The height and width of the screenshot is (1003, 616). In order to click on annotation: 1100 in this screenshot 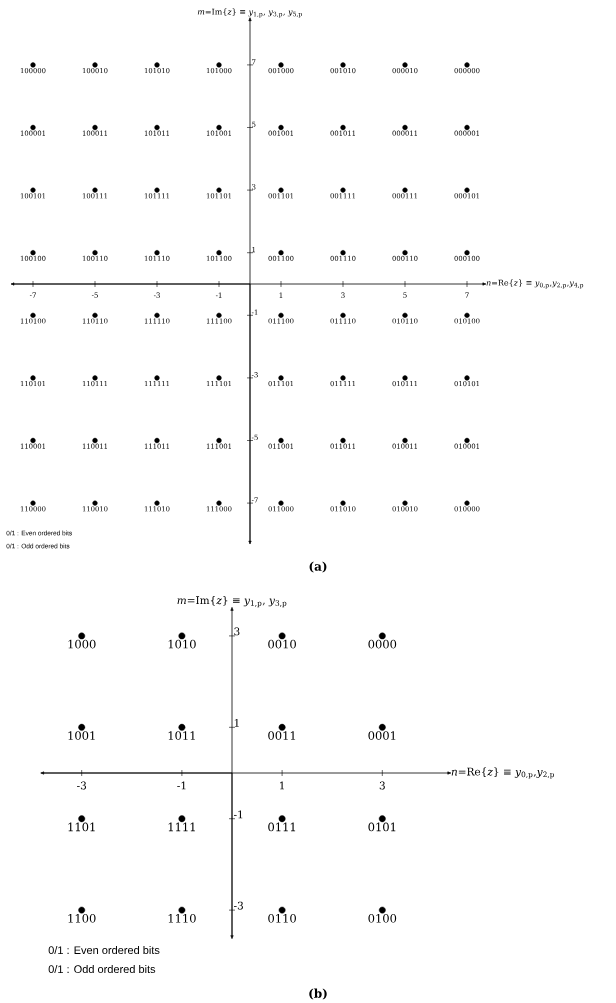, I will do `click(82, 918)`.